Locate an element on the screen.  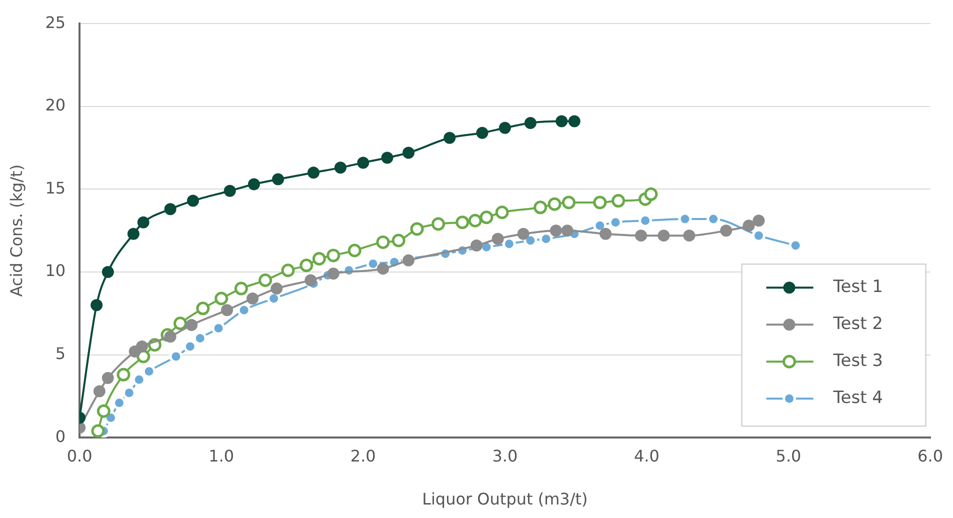
x-tick-label: 1.0 is located at coordinates (221, 456).